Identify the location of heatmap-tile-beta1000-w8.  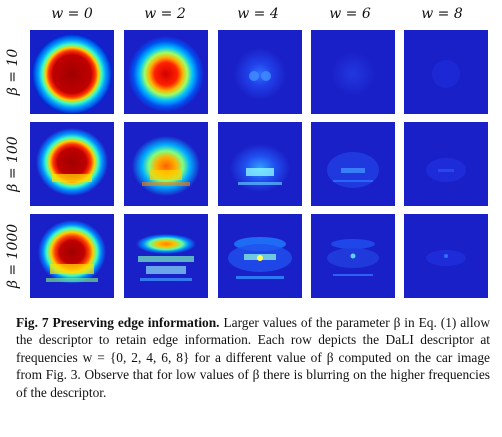
(446, 256).